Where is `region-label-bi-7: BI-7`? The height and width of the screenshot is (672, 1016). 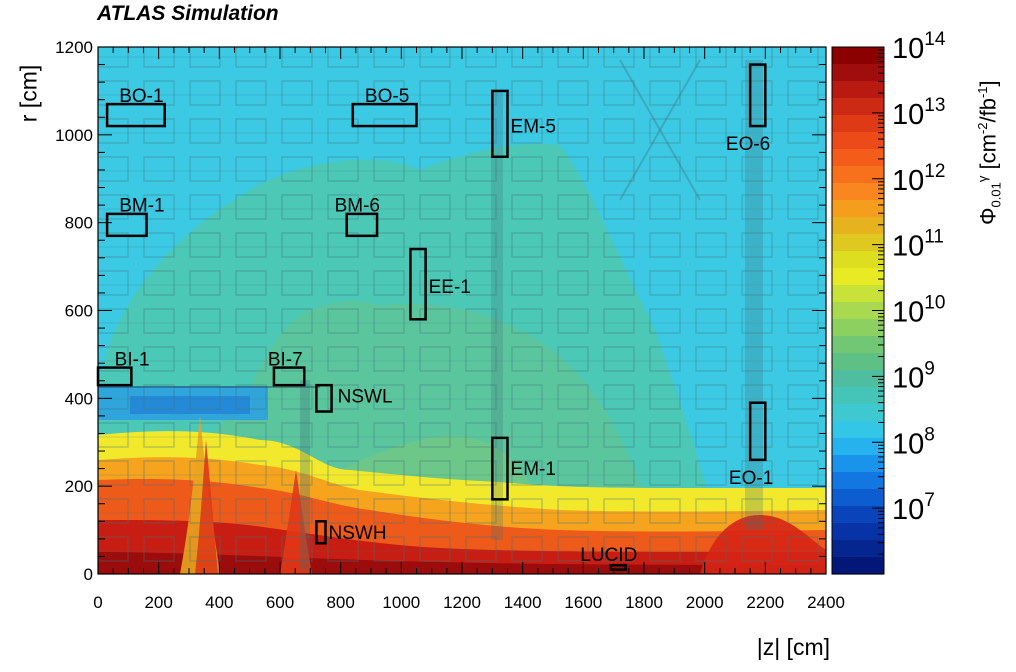
region-label-bi-7: BI-7 is located at coordinates (285, 359).